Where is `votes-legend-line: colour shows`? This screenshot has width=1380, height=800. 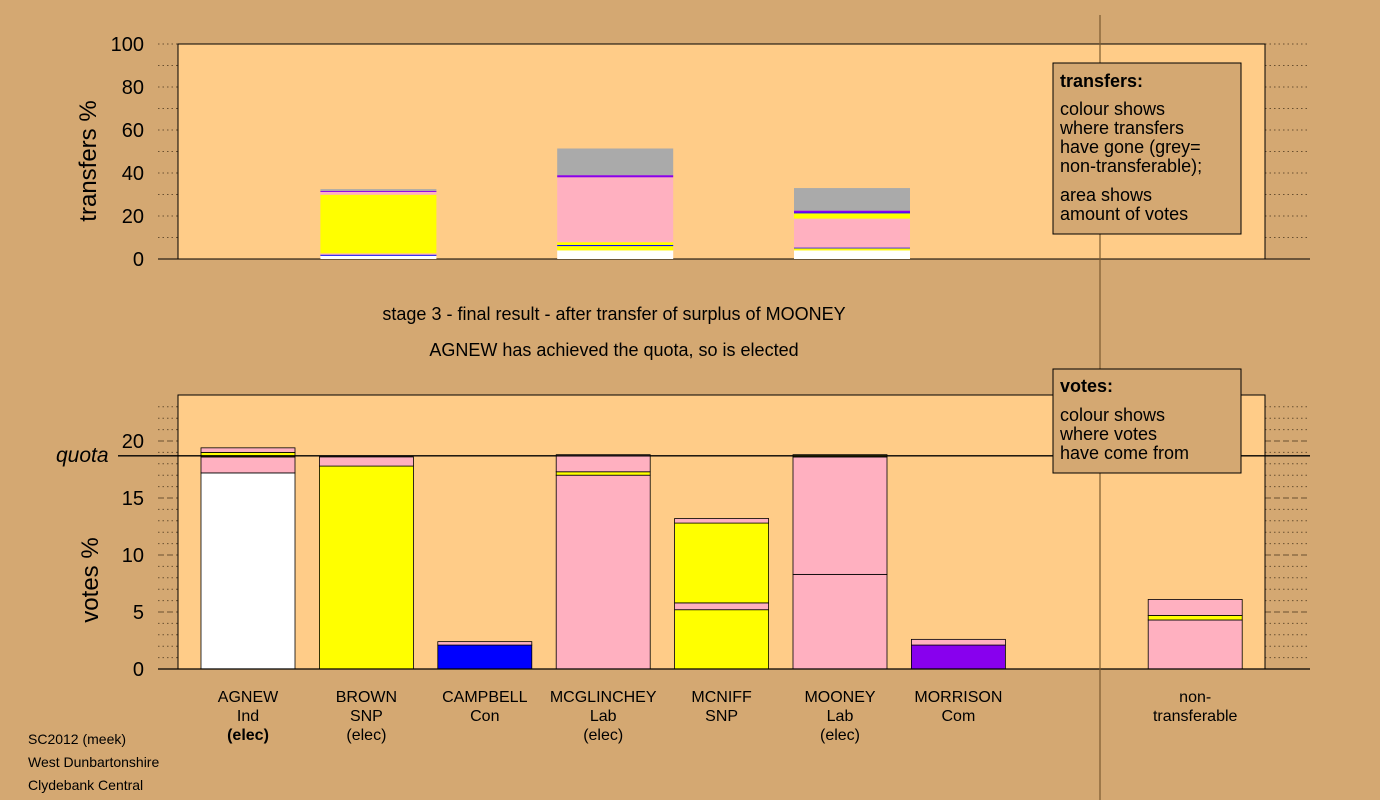
votes-legend-line: colour shows is located at coordinates (1112, 415).